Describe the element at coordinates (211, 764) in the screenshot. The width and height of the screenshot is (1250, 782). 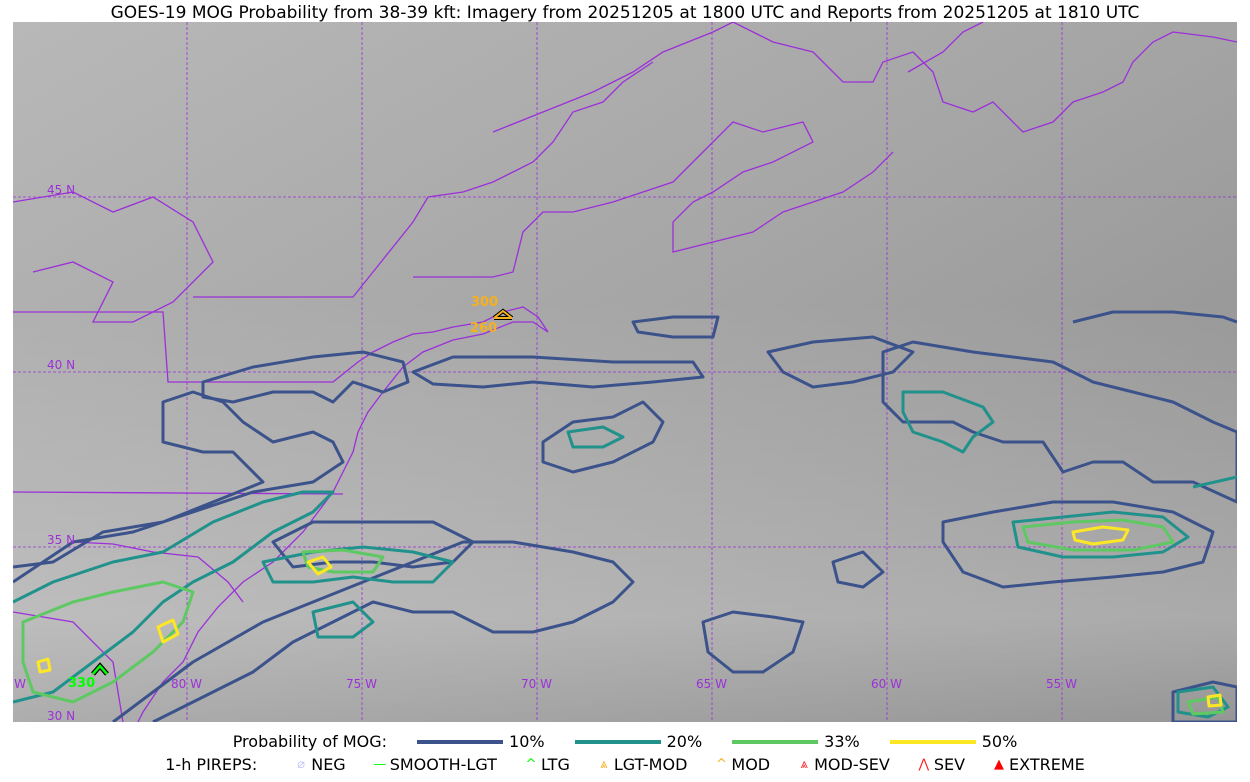
I see `pirep-legend-title: 1-h PIREPS:` at that location.